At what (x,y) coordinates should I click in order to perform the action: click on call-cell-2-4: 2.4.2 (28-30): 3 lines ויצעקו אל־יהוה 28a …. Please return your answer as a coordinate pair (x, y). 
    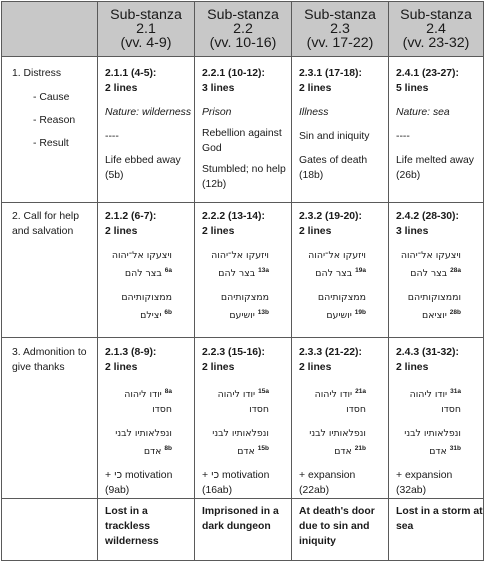
    Looking at the image, I should click on (436, 270).